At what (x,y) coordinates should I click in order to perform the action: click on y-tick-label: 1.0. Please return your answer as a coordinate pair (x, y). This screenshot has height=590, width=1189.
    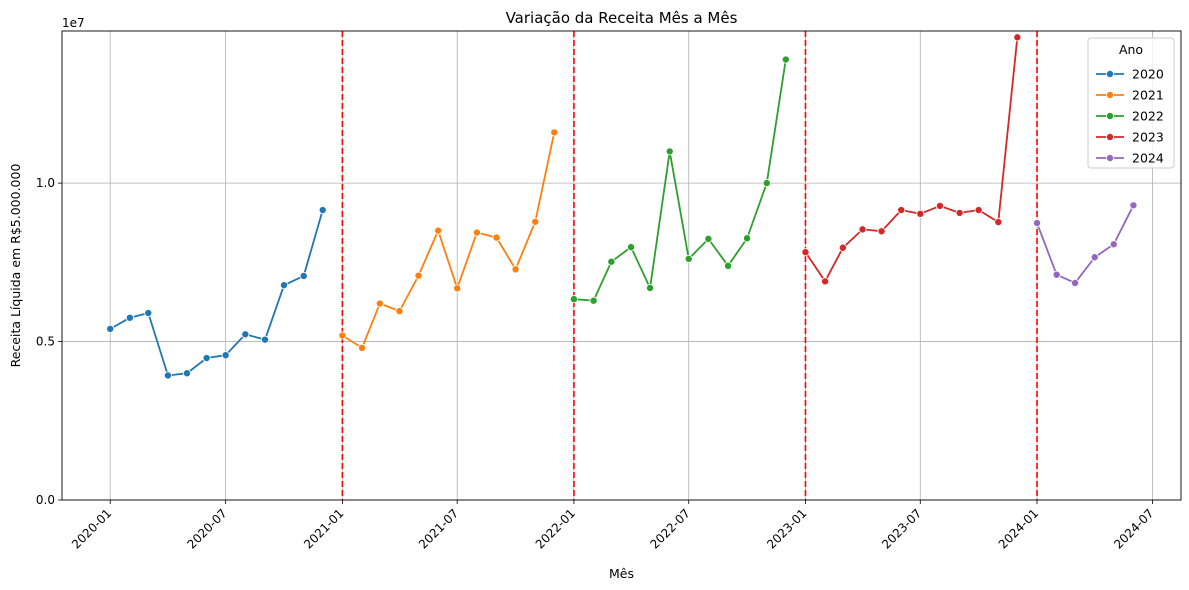
    Looking at the image, I should click on (45, 183).